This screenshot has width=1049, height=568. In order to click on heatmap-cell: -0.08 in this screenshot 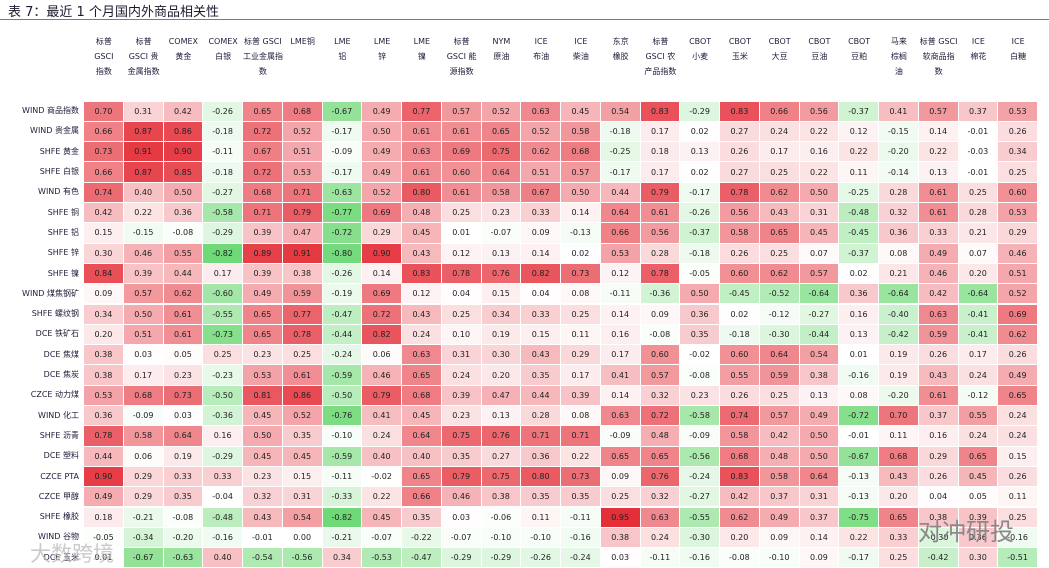, I will do `click(660, 334)`.